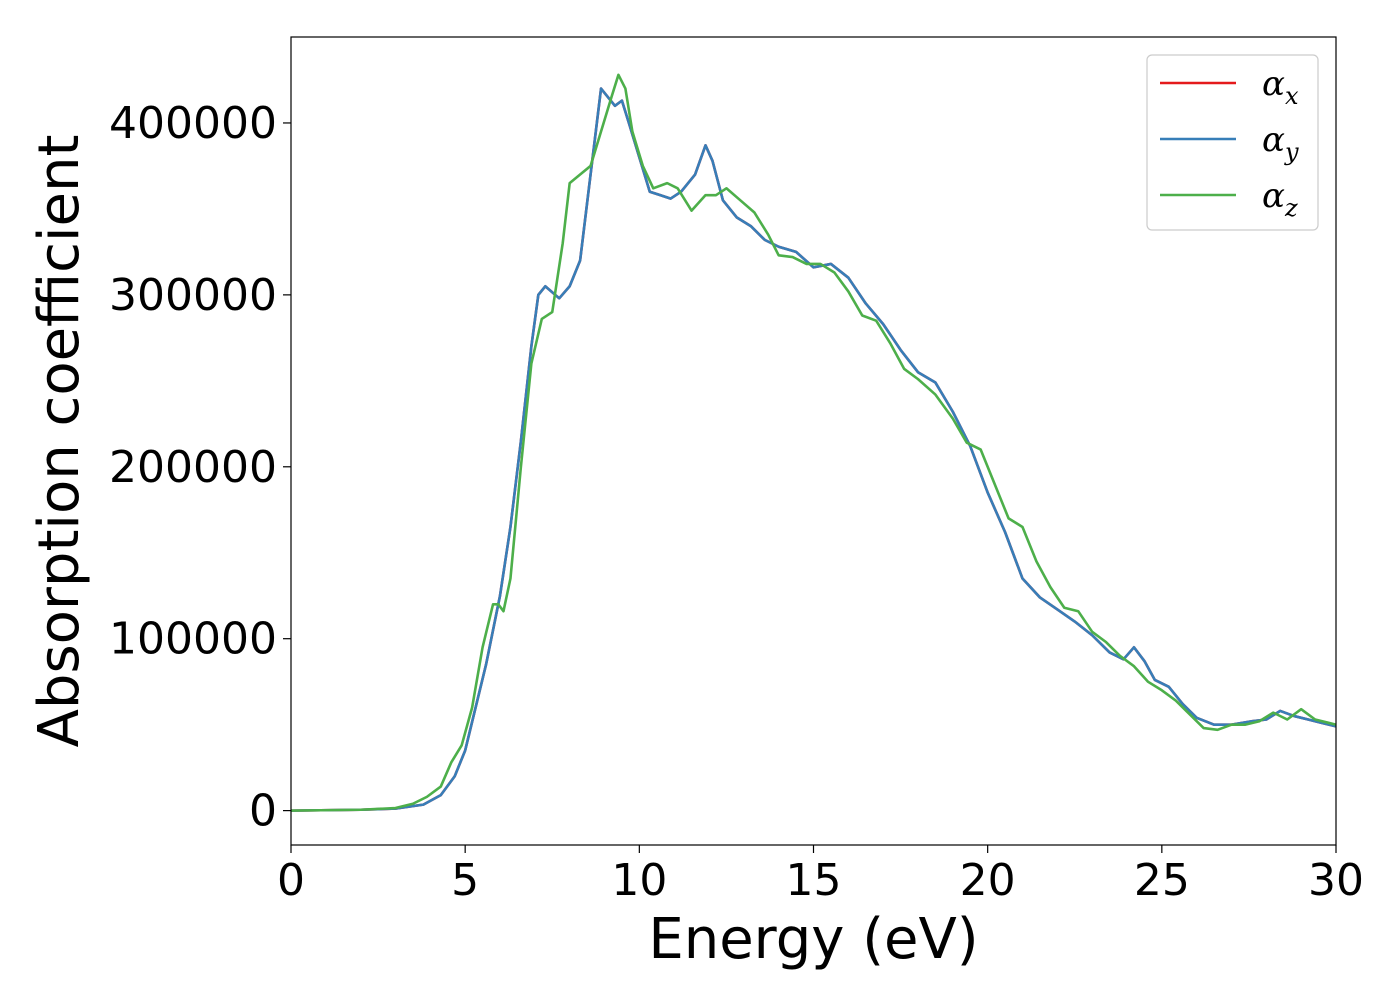 The height and width of the screenshot is (1005, 1400). What do you see at coordinates (639, 880) in the screenshot?
I see `x-tick-label: 10` at bounding box center [639, 880].